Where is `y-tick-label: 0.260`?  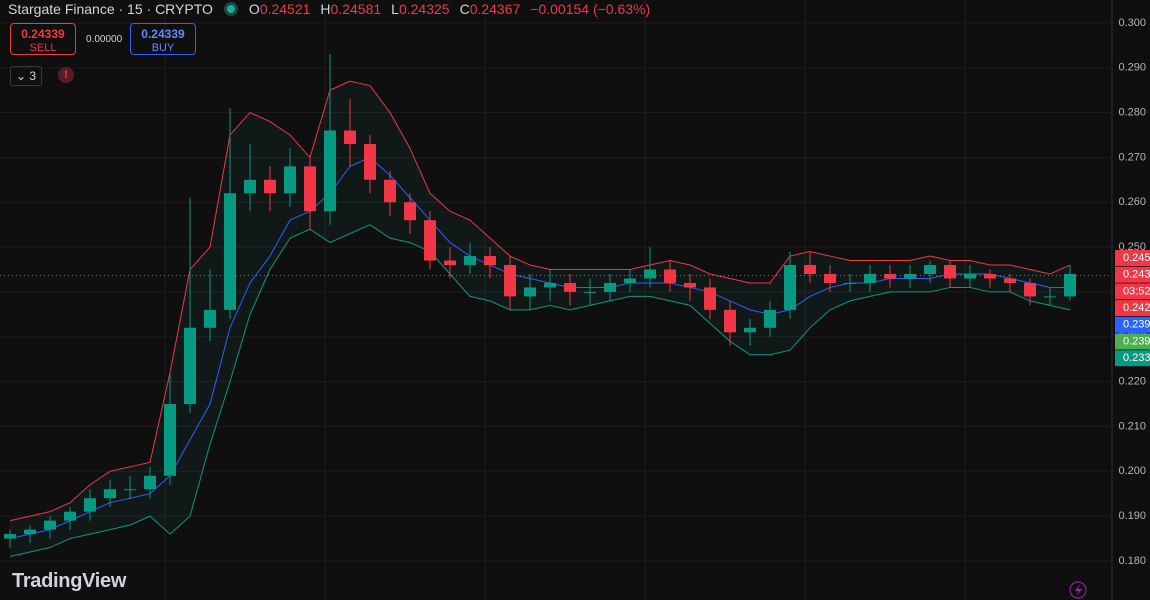
y-tick-label: 0.260 is located at coordinates (1132, 202).